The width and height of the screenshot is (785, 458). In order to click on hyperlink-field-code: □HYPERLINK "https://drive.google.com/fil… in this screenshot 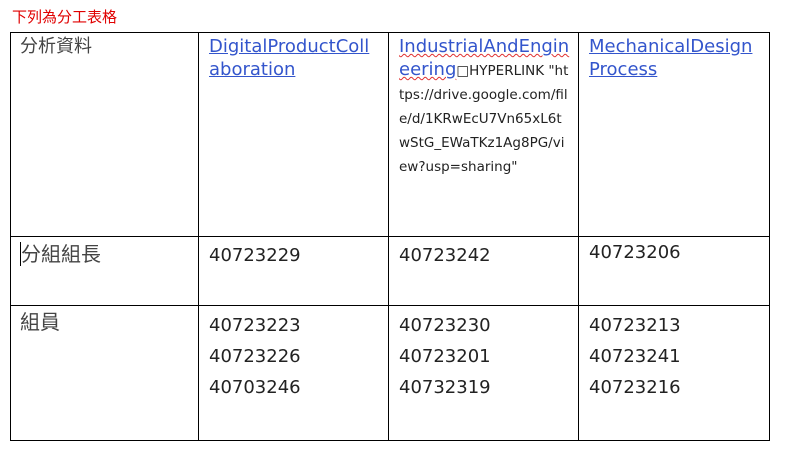, I will do `click(484, 119)`.